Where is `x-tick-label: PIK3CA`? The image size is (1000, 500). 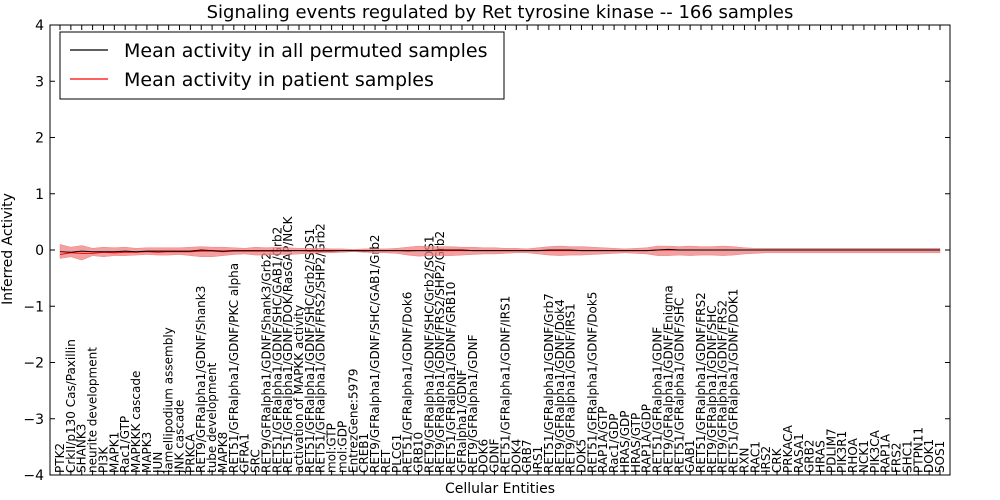 x-tick-label: PIK3CA is located at coordinates (875, 451).